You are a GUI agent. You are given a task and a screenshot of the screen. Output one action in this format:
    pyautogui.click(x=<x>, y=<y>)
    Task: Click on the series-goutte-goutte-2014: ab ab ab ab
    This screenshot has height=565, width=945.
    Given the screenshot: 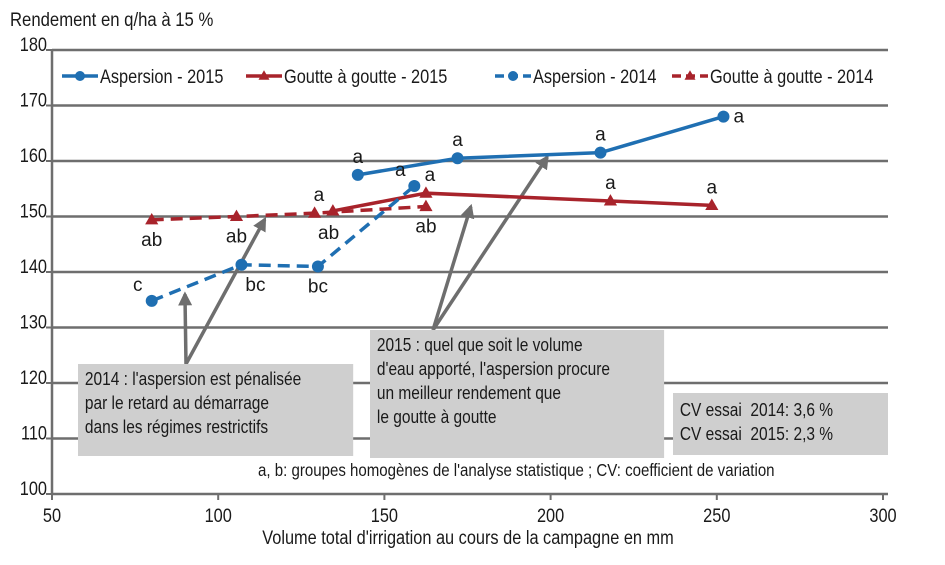 What is the action you would take?
    pyautogui.click(x=289, y=225)
    